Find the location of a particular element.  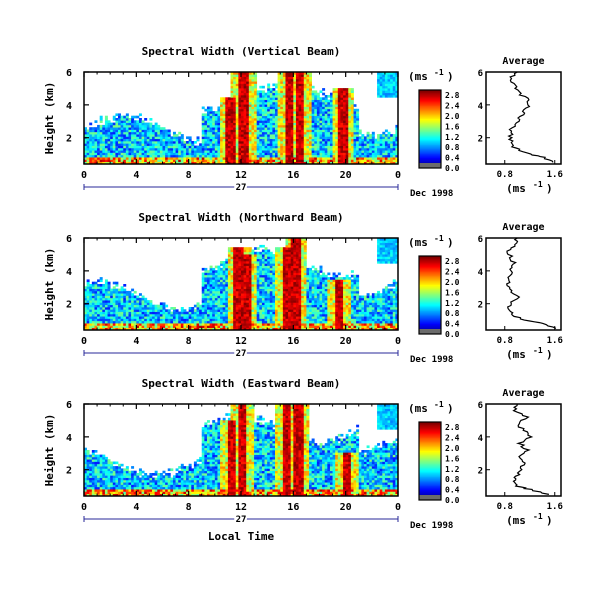

colorbar-unit-close: ) is located at coordinates (450, 76).